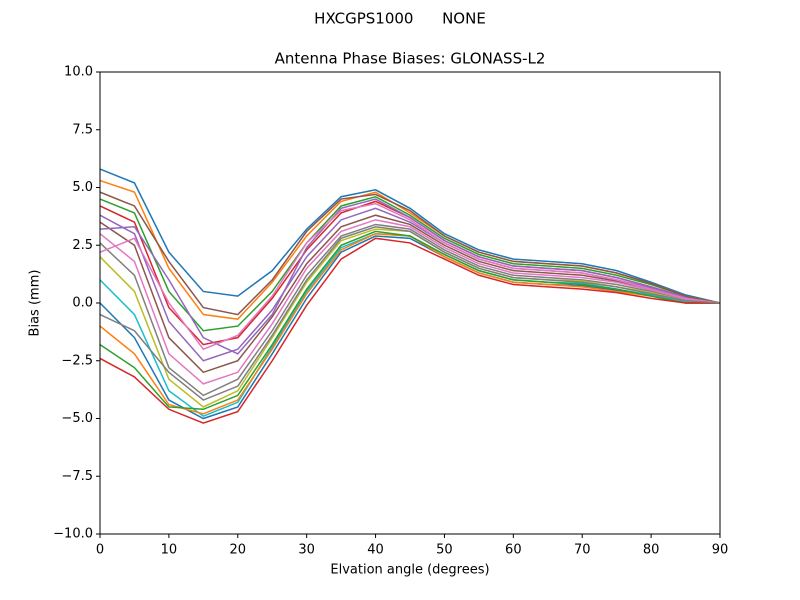 This screenshot has width=800, height=600. What do you see at coordinates (77, 360) in the screenshot?
I see `y-tick-label: −2.5` at bounding box center [77, 360].